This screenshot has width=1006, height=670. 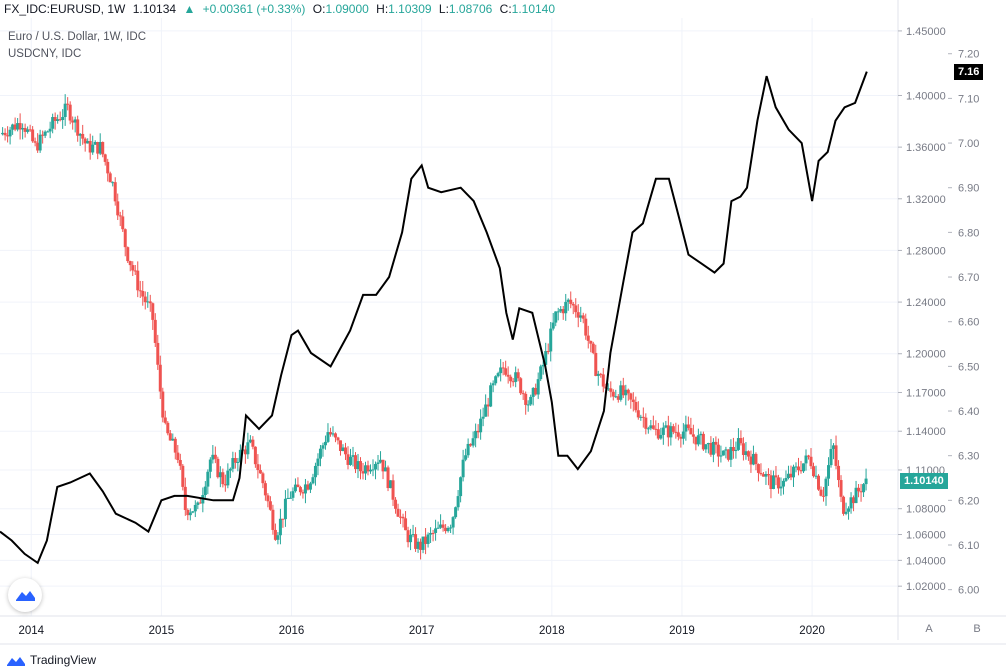 I want to click on usdcny-tick-label: 7.20, so click(x=968, y=55).